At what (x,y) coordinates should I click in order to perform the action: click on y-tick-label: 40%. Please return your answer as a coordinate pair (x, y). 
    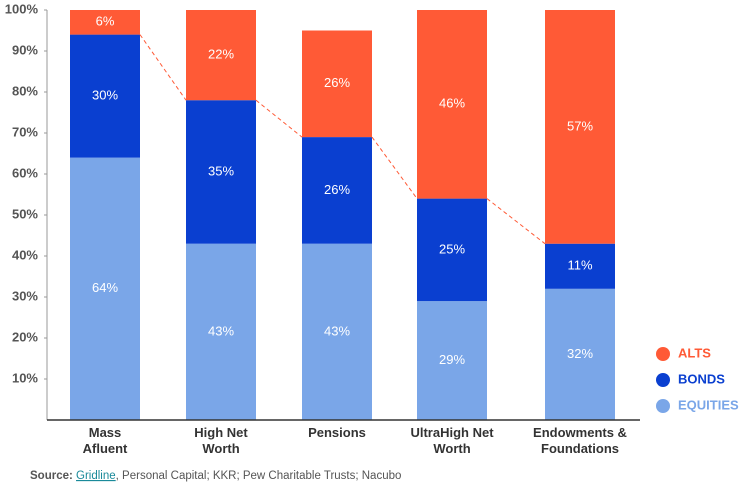
    Looking at the image, I should click on (25, 254).